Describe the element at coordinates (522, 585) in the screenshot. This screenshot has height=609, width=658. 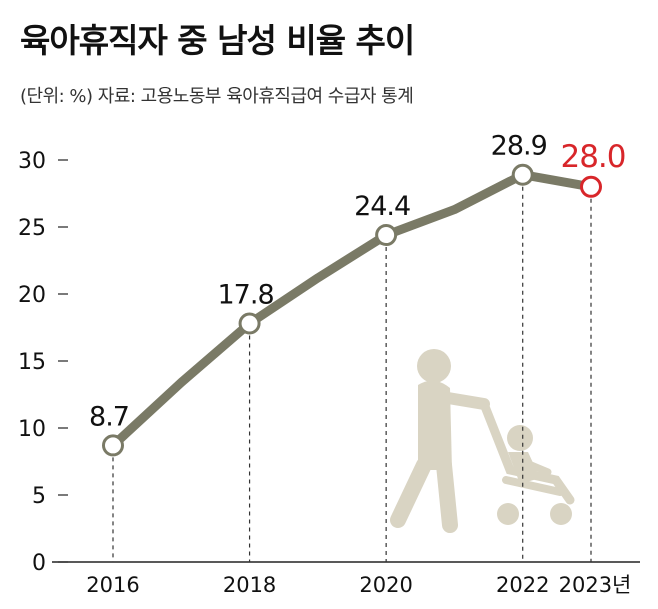
I see `x-tick-label: 2022` at that location.